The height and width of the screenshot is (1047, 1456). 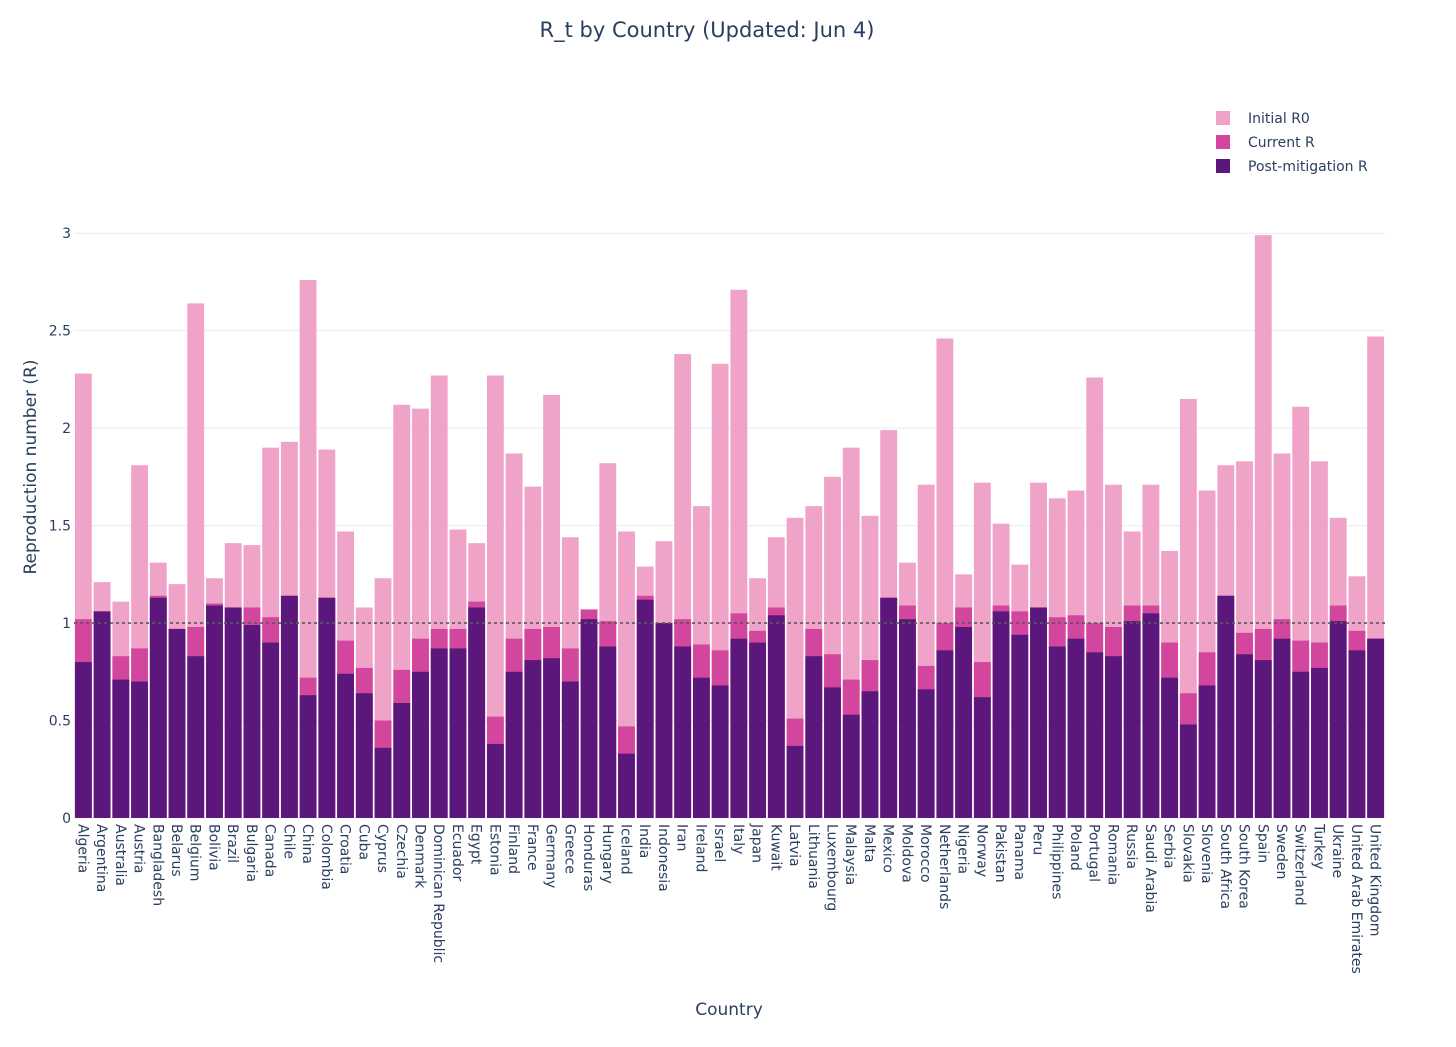 What do you see at coordinates (494, 850) in the screenshot?
I see `x-tick-label: Estonia` at bounding box center [494, 850].